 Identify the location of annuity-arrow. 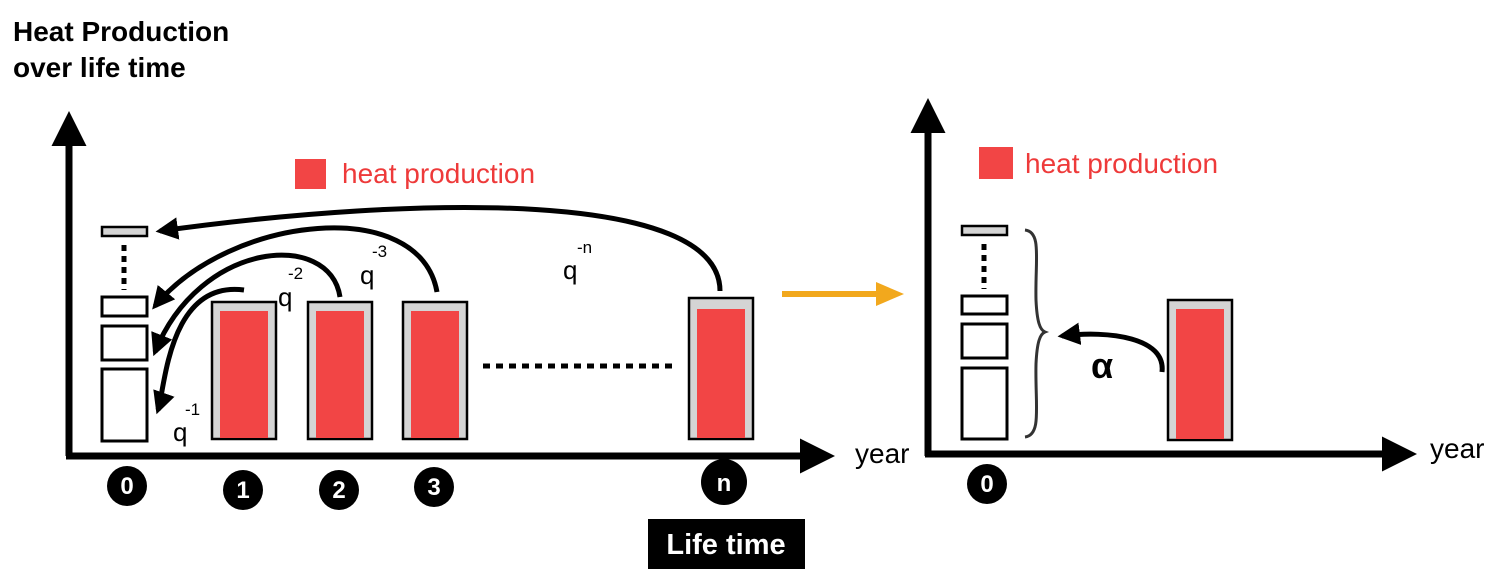
(1111, 347).